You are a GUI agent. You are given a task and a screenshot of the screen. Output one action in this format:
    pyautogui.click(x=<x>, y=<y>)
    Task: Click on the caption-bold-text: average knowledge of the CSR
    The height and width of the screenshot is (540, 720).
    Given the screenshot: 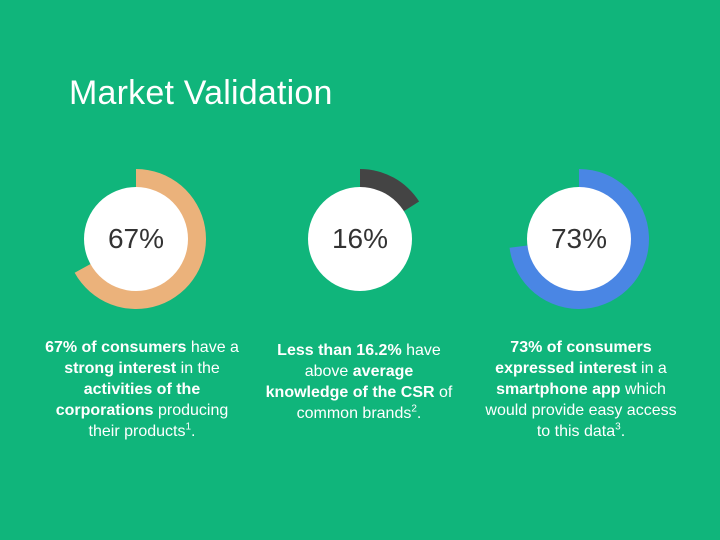 What is the action you would take?
    pyautogui.click(x=350, y=382)
    